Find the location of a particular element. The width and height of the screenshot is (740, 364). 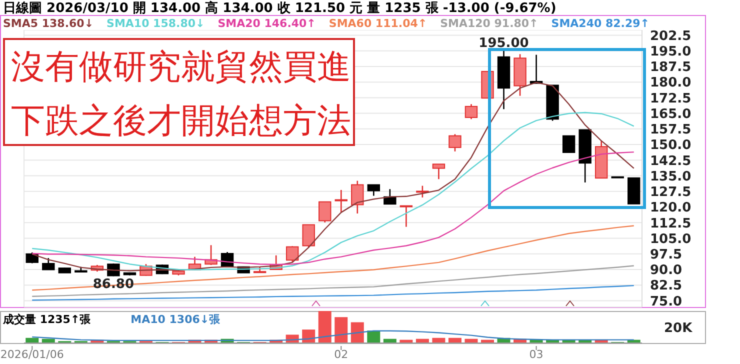

y-tick-label: 90.0 is located at coordinates (666, 270).